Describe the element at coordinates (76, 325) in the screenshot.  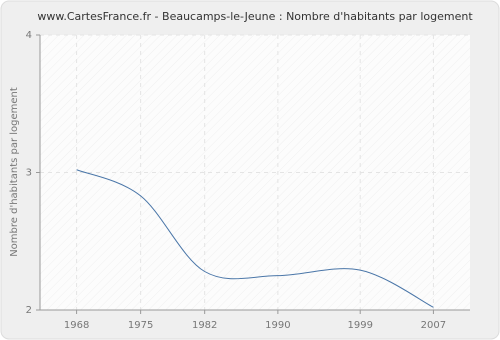
I see `x-tick-label: 1968` at that location.